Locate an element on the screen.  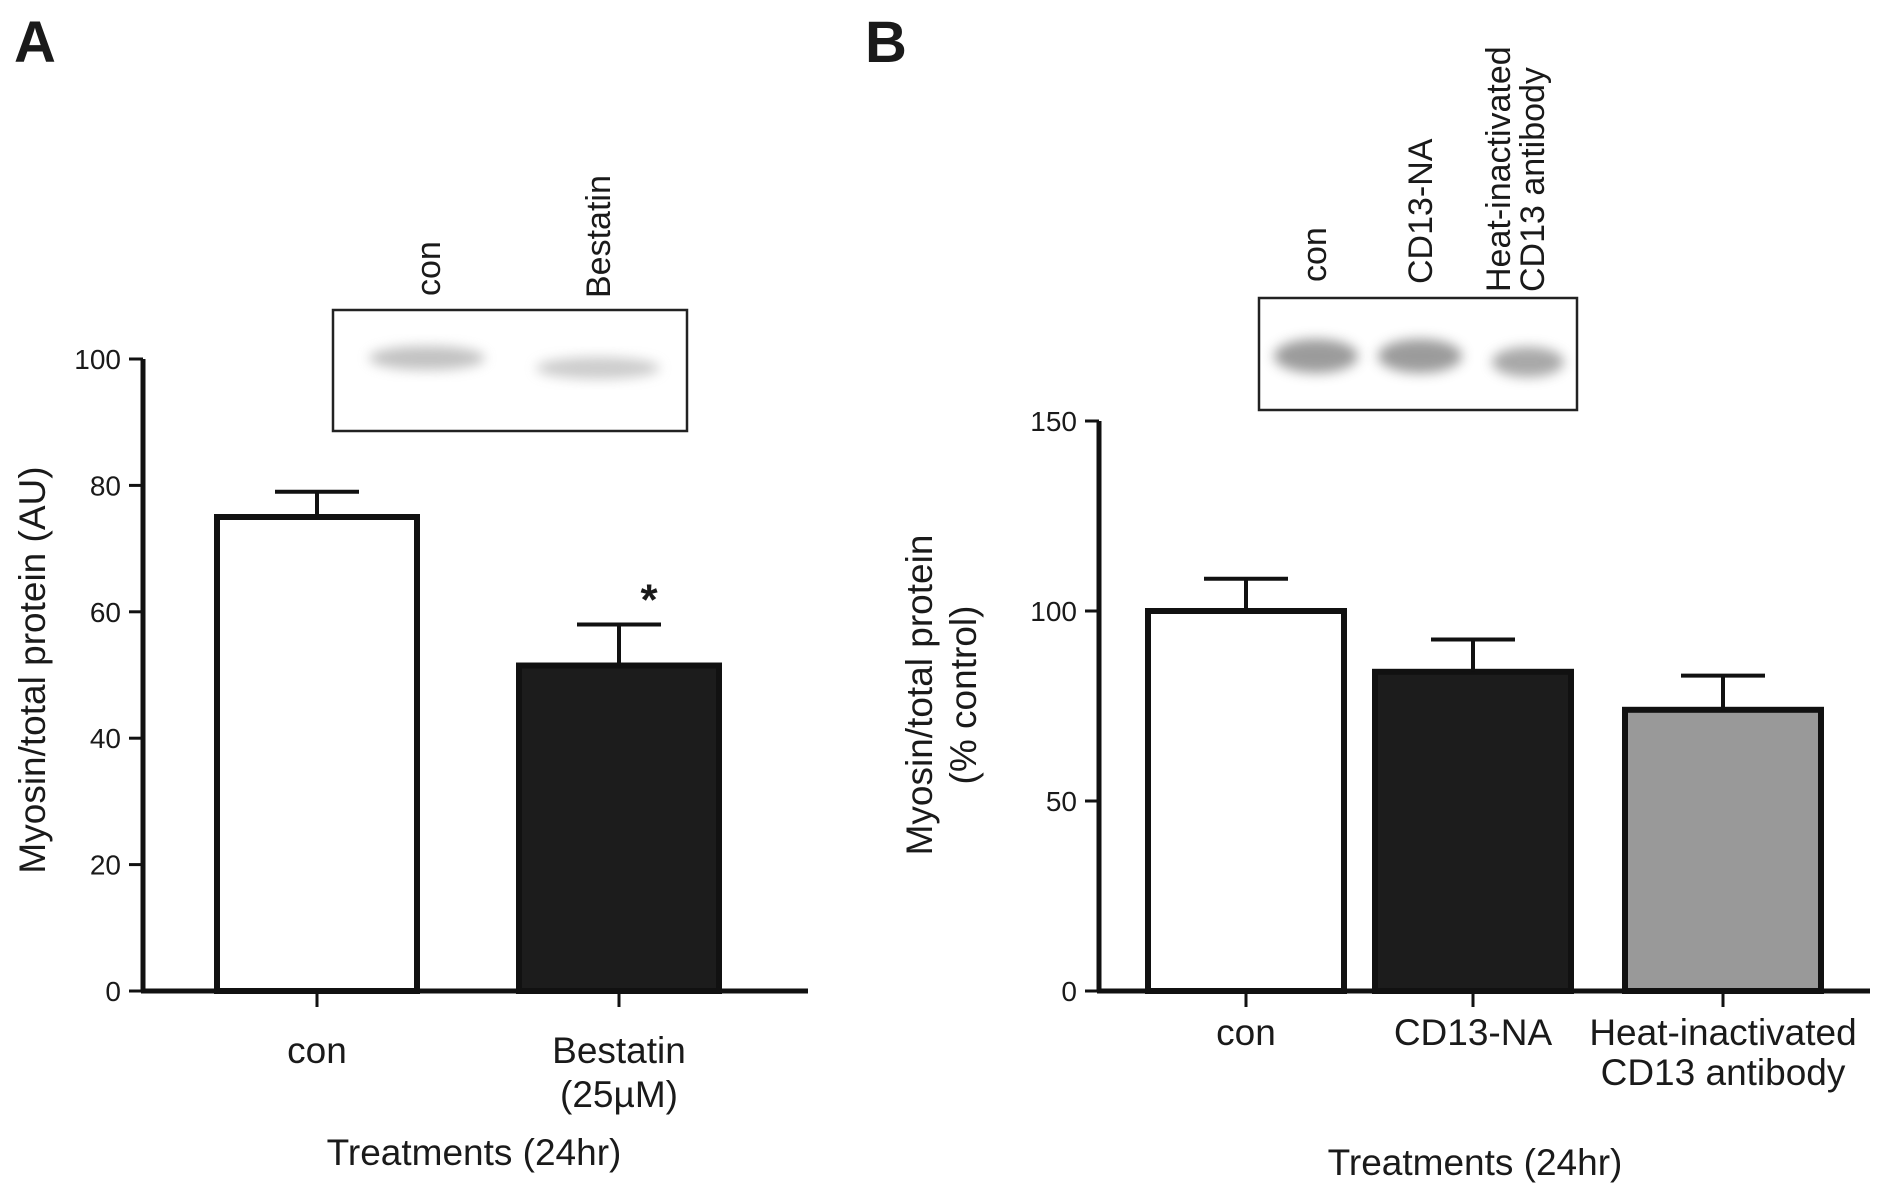
category-label-b-2: CD13-NA is located at coordinates (1473, 1032).